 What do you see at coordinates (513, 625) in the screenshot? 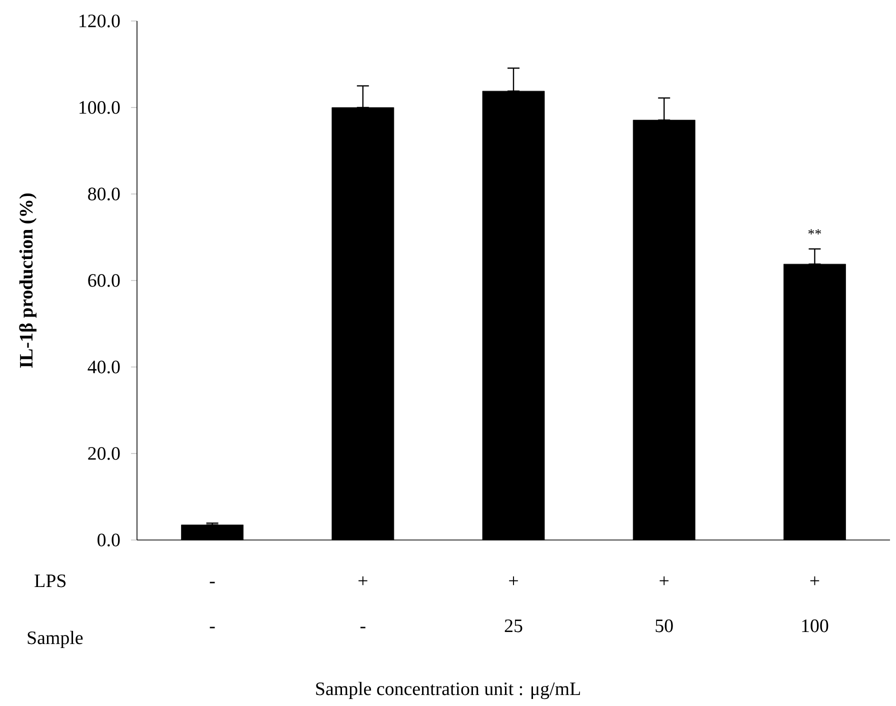
I see `x-tick-label: 25` at bounding box center [513, 625].